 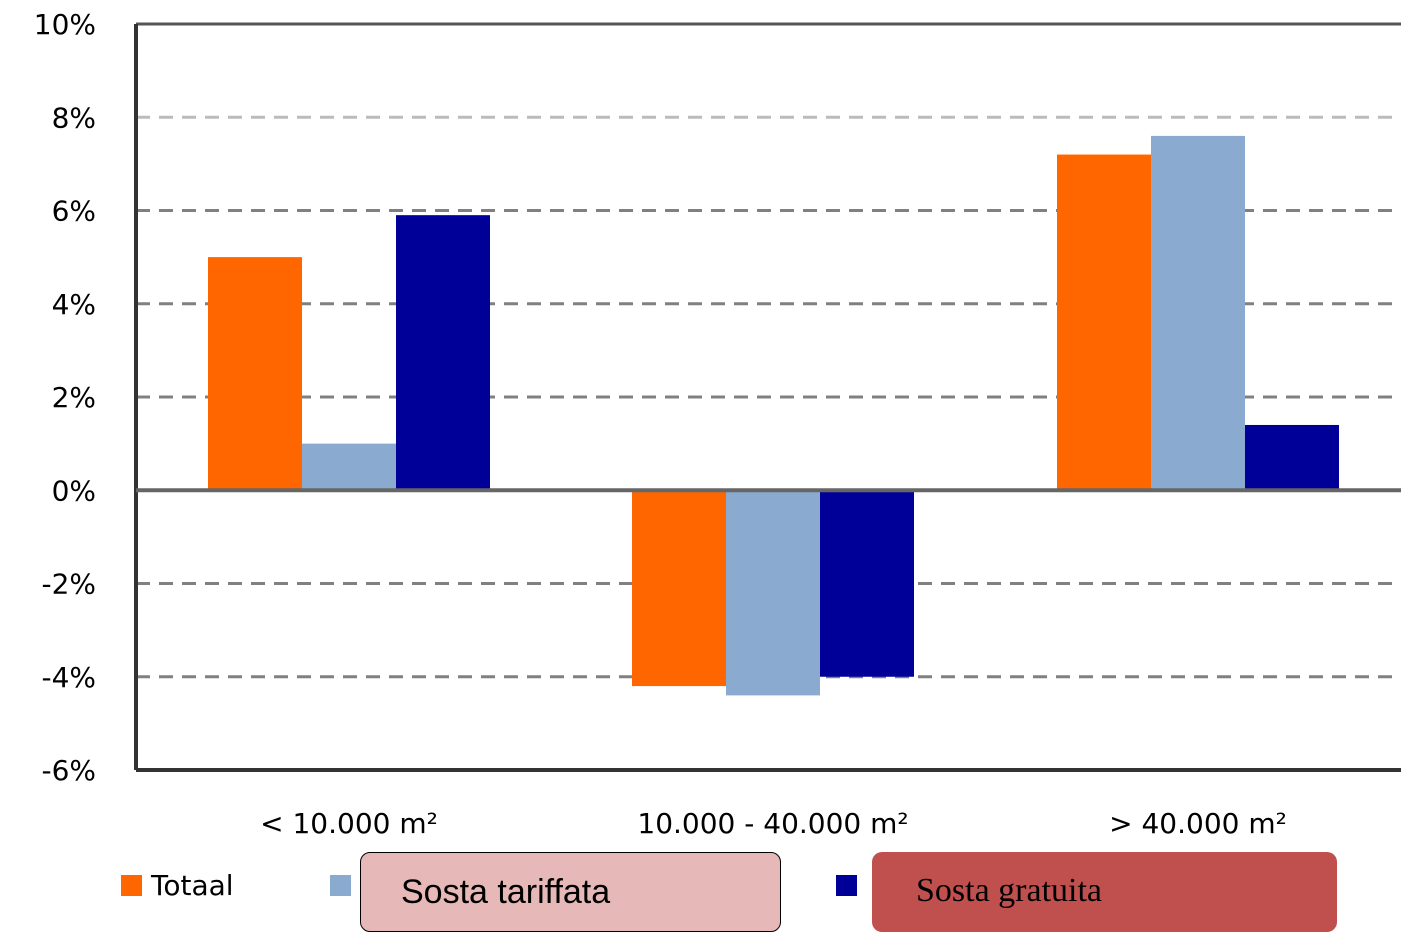 What do you see at coordinates (1198, 823) in the screenshot?
I see `x-tick-label: > 40.000 m²` at bounding box center [1198, 823].